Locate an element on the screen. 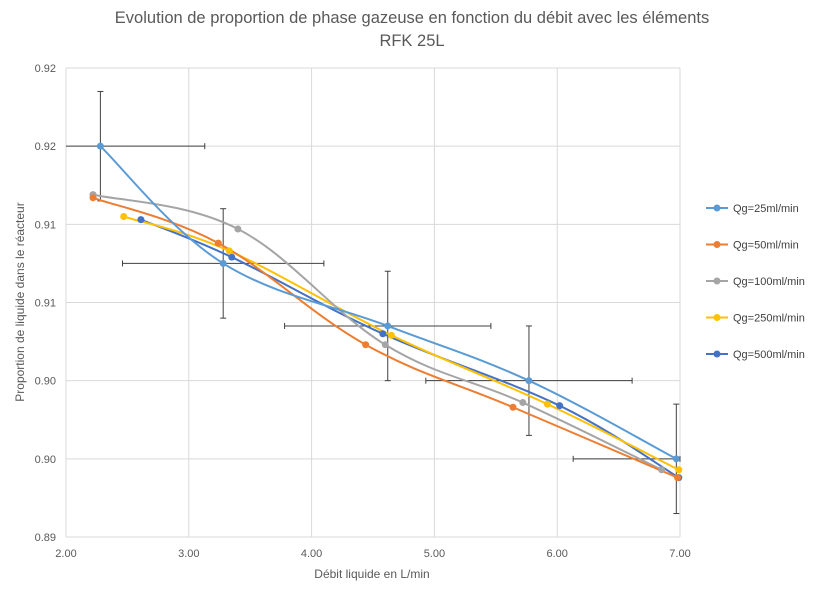  chart-title-line2: RFK 25L is located at coordinates (411, 41).